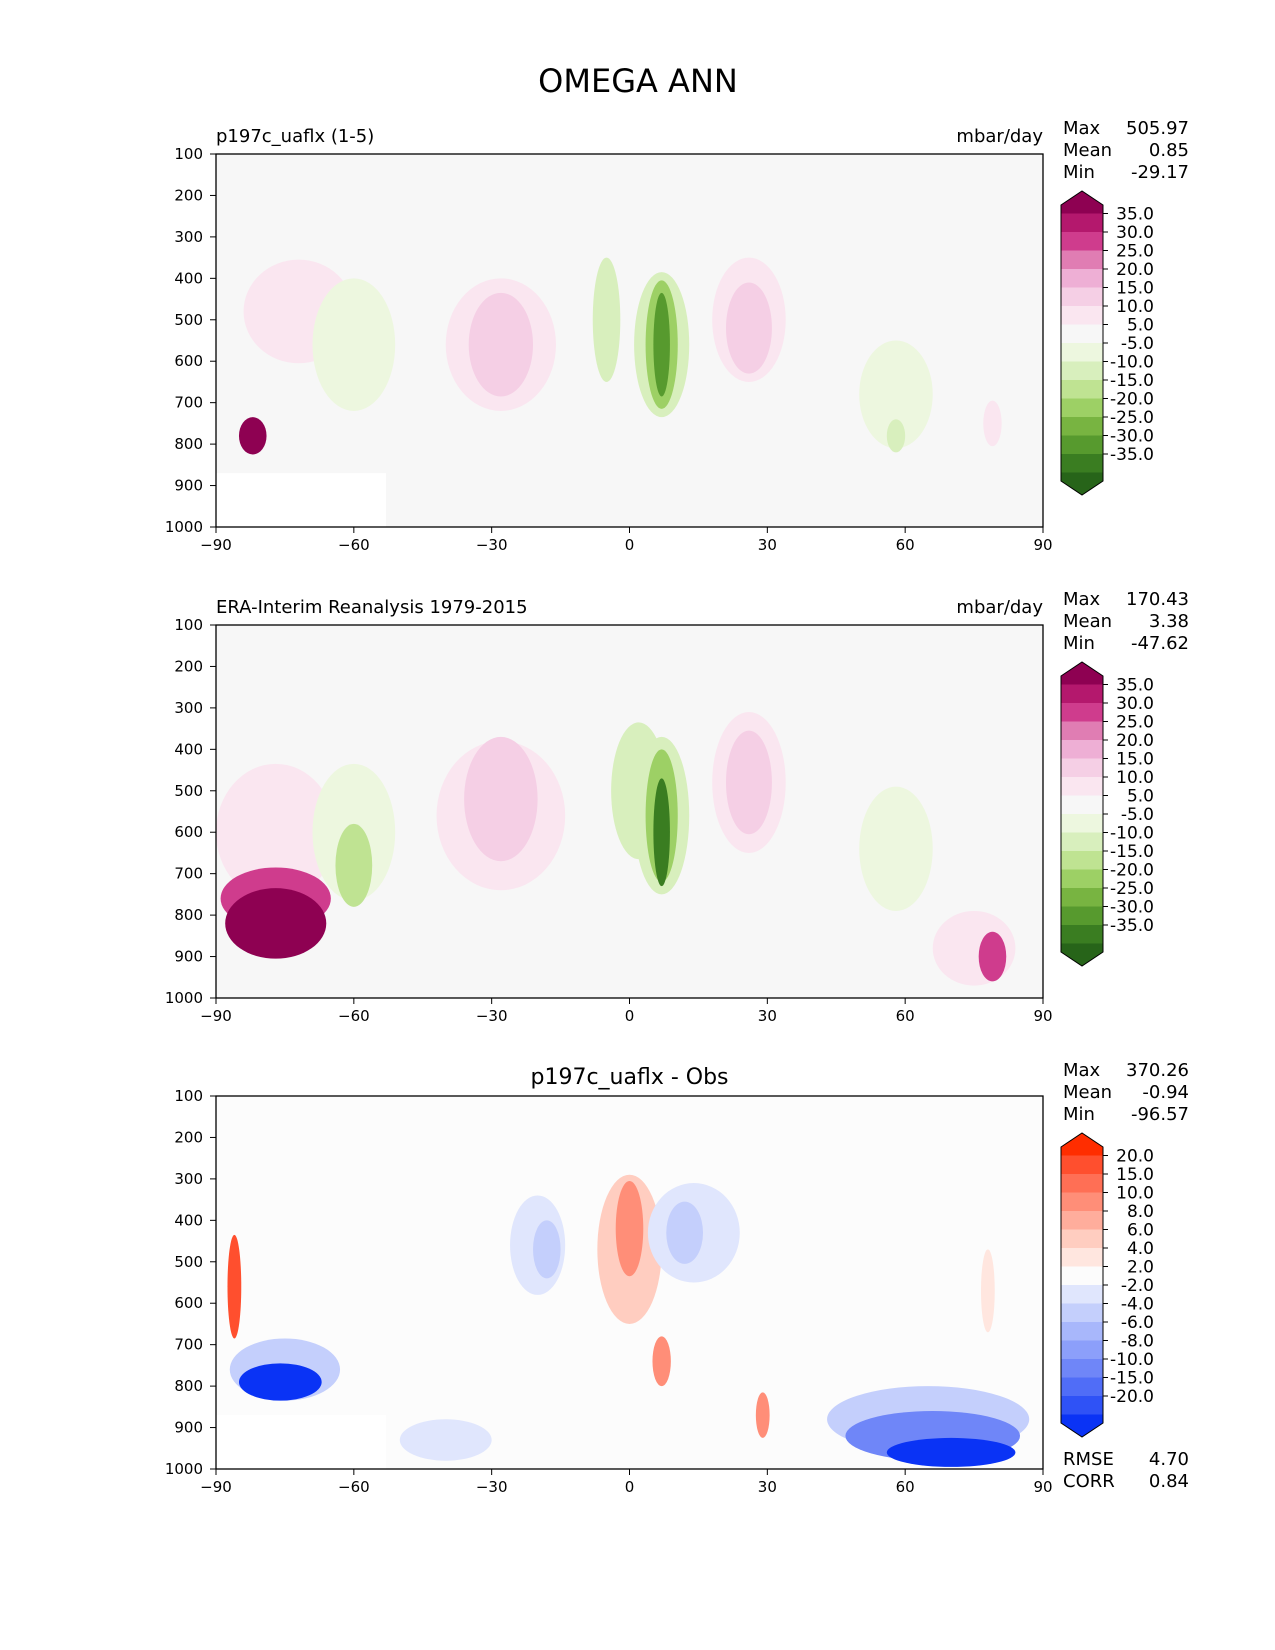 The image size is (1275, 1650). What do you see at coordinates (1140, 1268) in the screenshot?
I see `colorbar-label: 2.0` at bounding box center [1140, 1268].